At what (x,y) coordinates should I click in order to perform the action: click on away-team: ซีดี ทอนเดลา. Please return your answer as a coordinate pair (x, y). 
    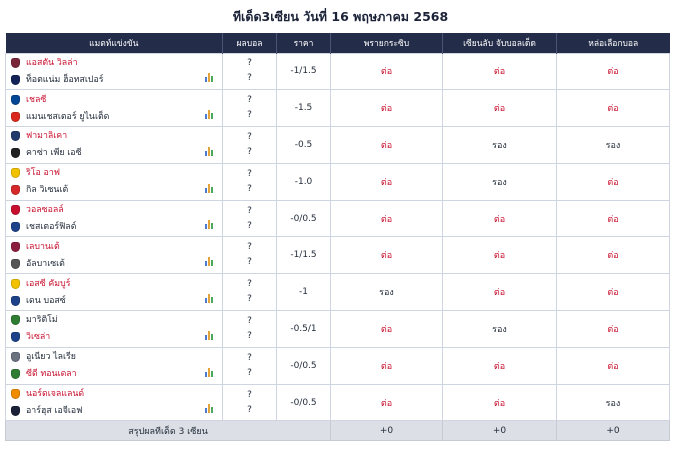
    Looking at the image, I should click on (116, 374).